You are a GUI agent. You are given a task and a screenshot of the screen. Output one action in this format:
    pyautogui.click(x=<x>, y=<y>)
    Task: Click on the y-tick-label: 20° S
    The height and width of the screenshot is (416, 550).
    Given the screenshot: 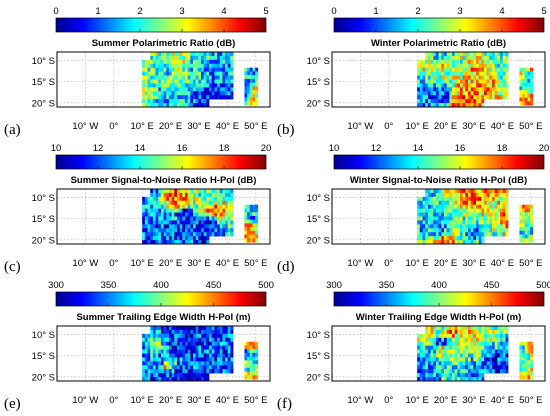 What is the action you would take?
    pyautogui.click(x=43, y=103)
    